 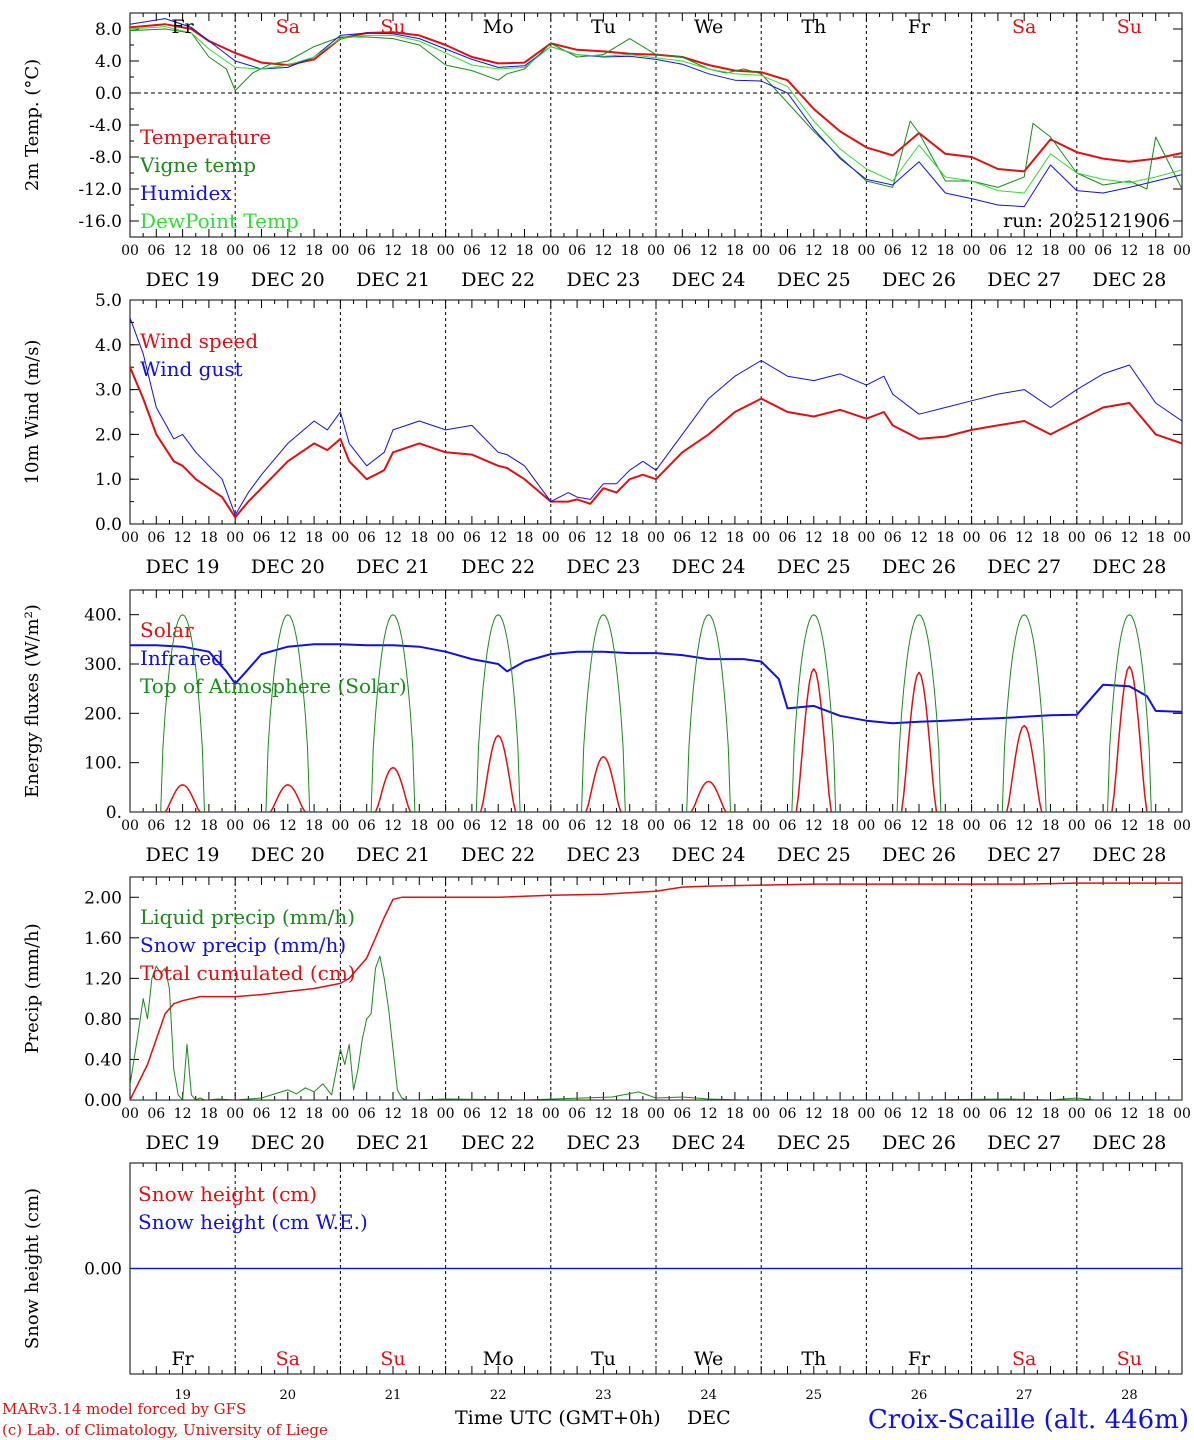 I want to click on date-label: DEC 21, so click(x=393, y=1143).